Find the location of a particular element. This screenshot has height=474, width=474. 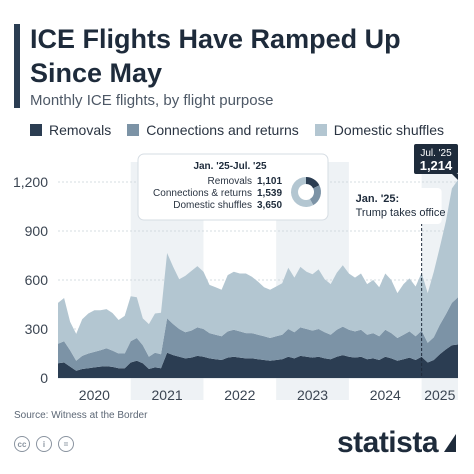

y-tick-label: 300 is located at coordinates (37, 329).